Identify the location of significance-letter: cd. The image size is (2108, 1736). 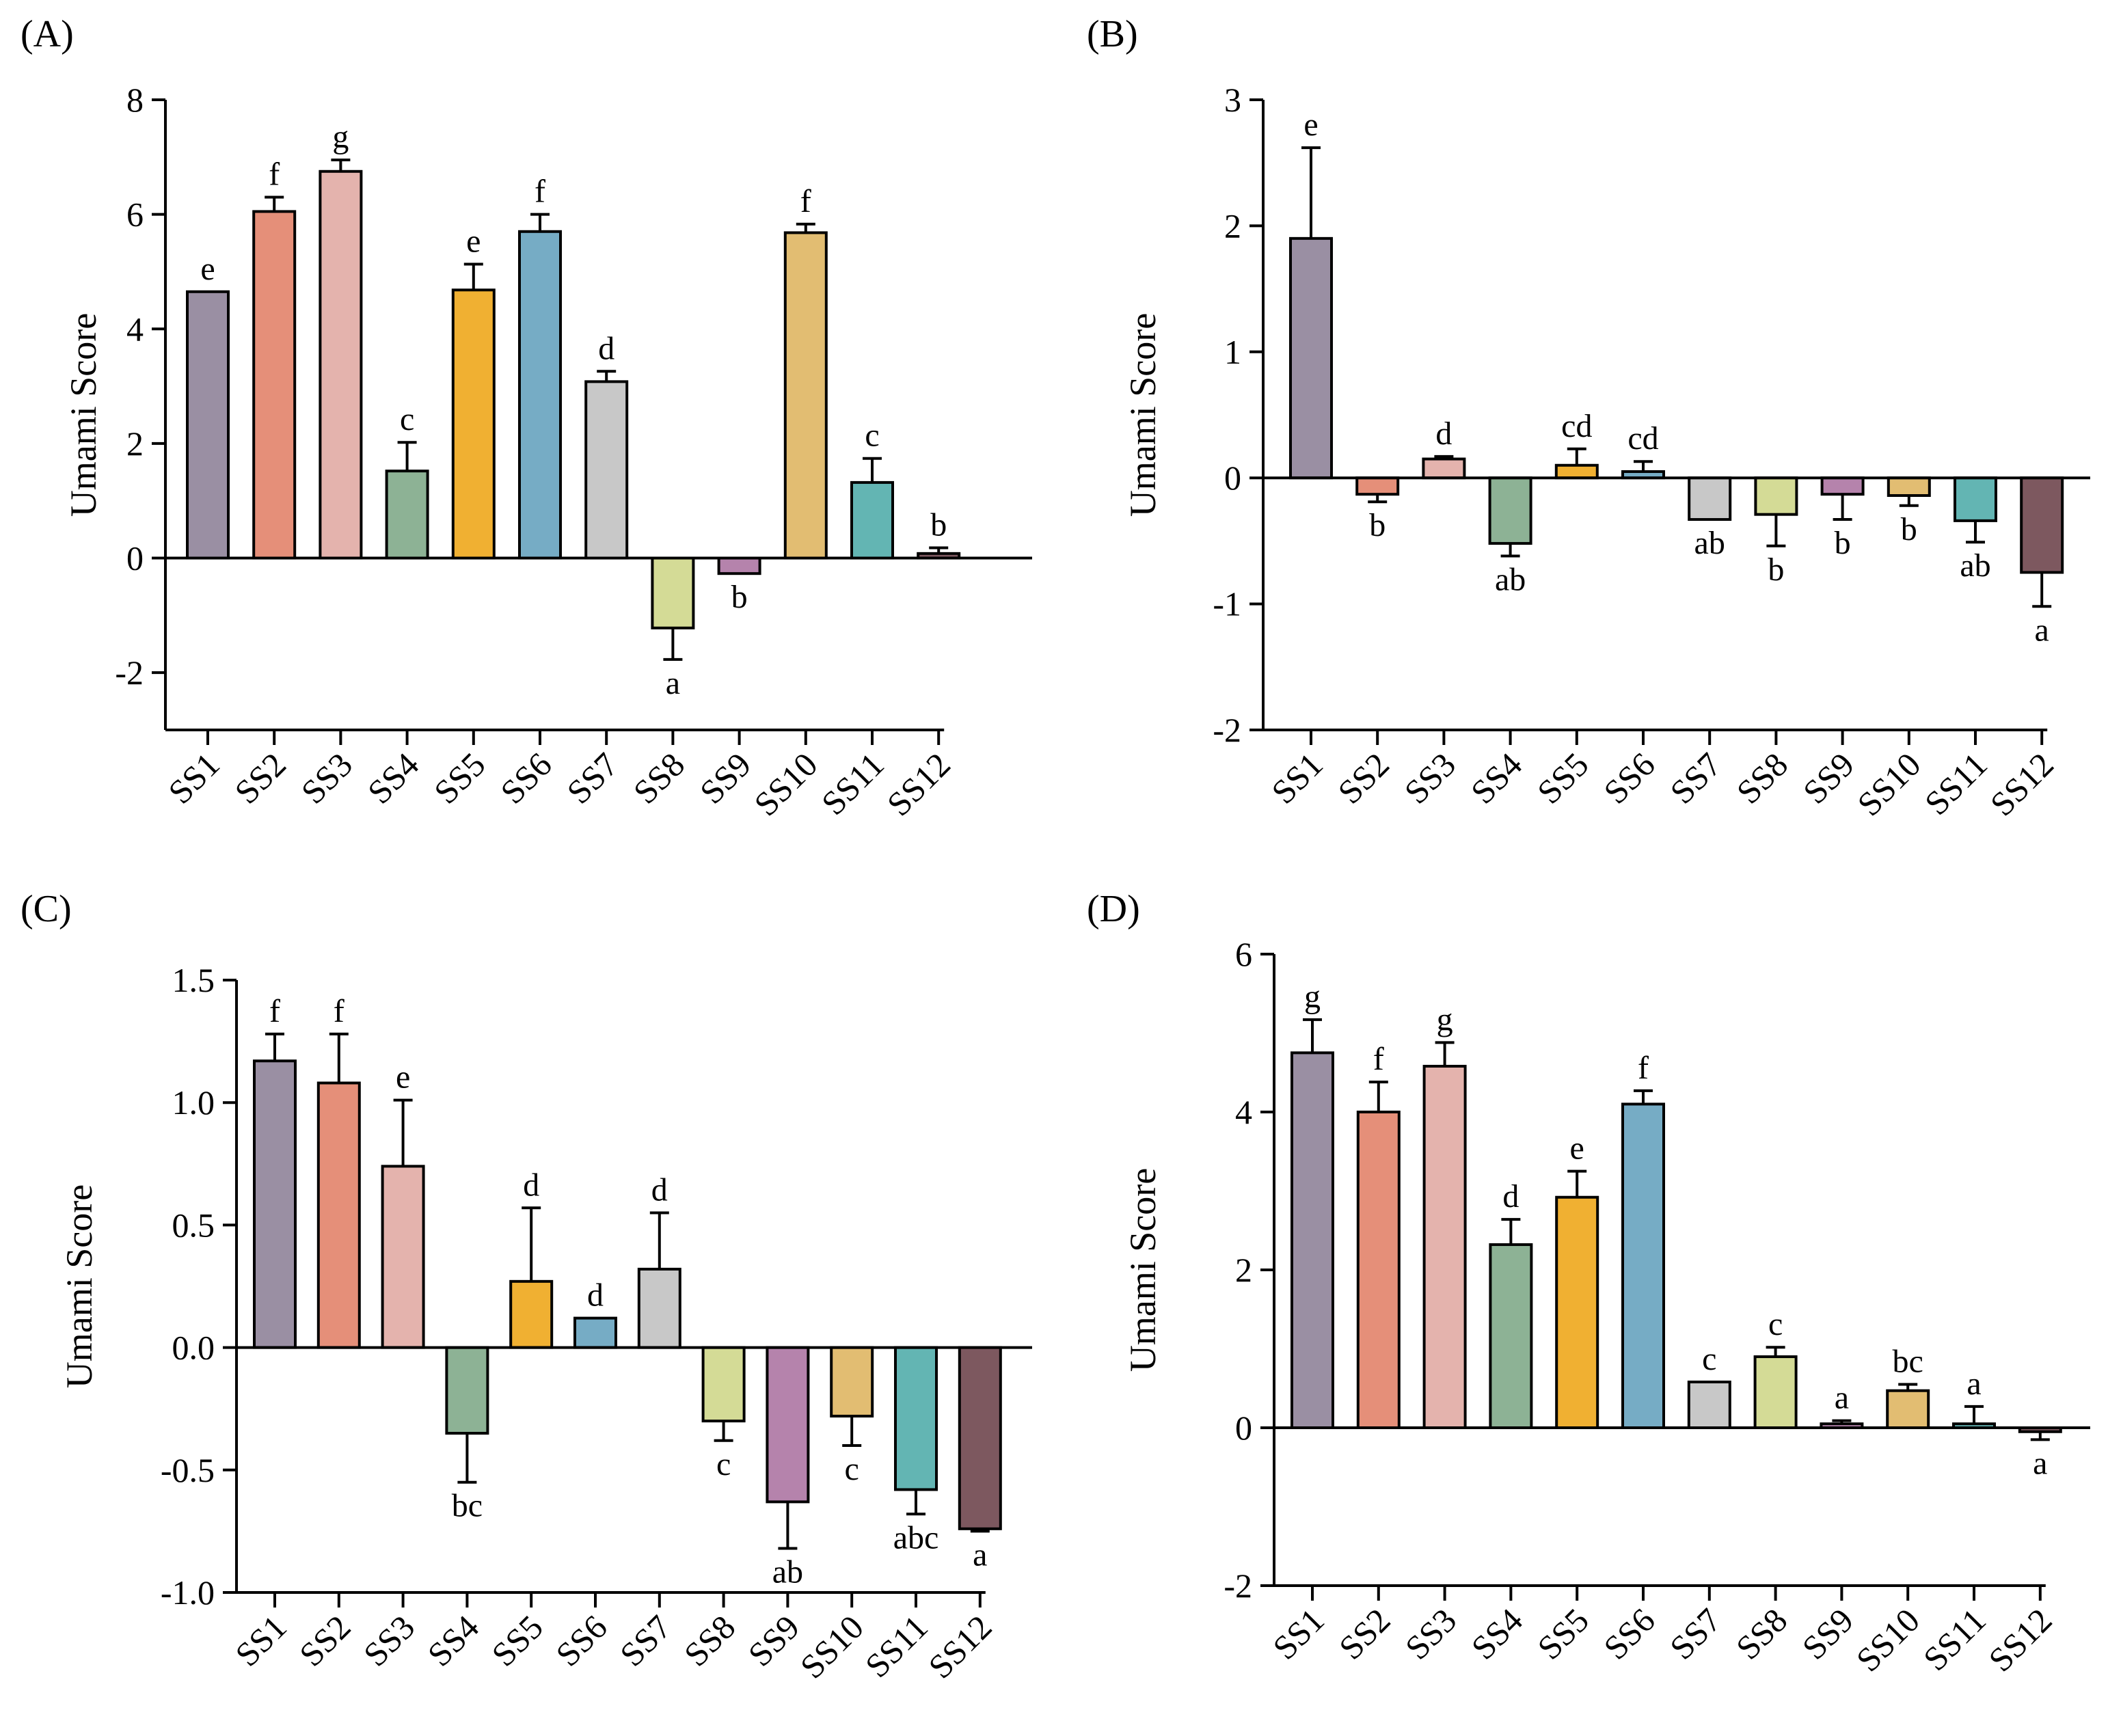
(1576, 426).